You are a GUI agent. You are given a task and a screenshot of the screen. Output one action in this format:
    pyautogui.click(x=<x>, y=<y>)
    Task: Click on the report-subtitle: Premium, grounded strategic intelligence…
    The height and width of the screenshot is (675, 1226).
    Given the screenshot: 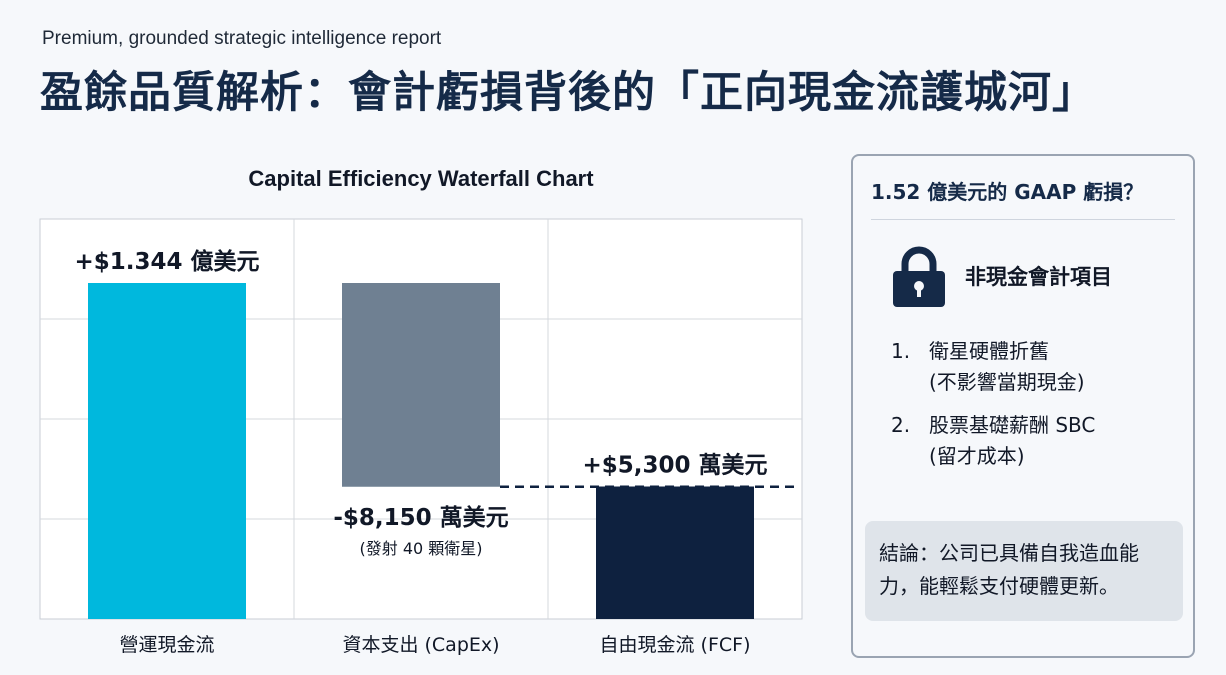 What is the action you would take?
    pyautogui.click(x=242, y=38)
    